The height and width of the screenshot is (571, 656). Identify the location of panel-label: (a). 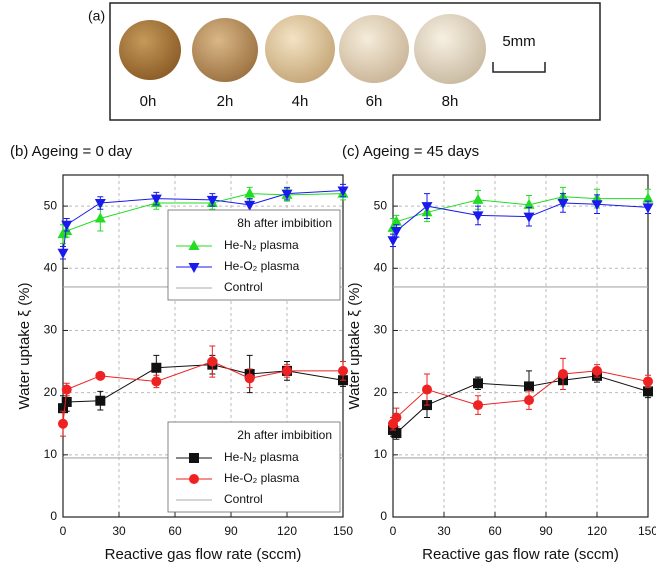
(96, 16).